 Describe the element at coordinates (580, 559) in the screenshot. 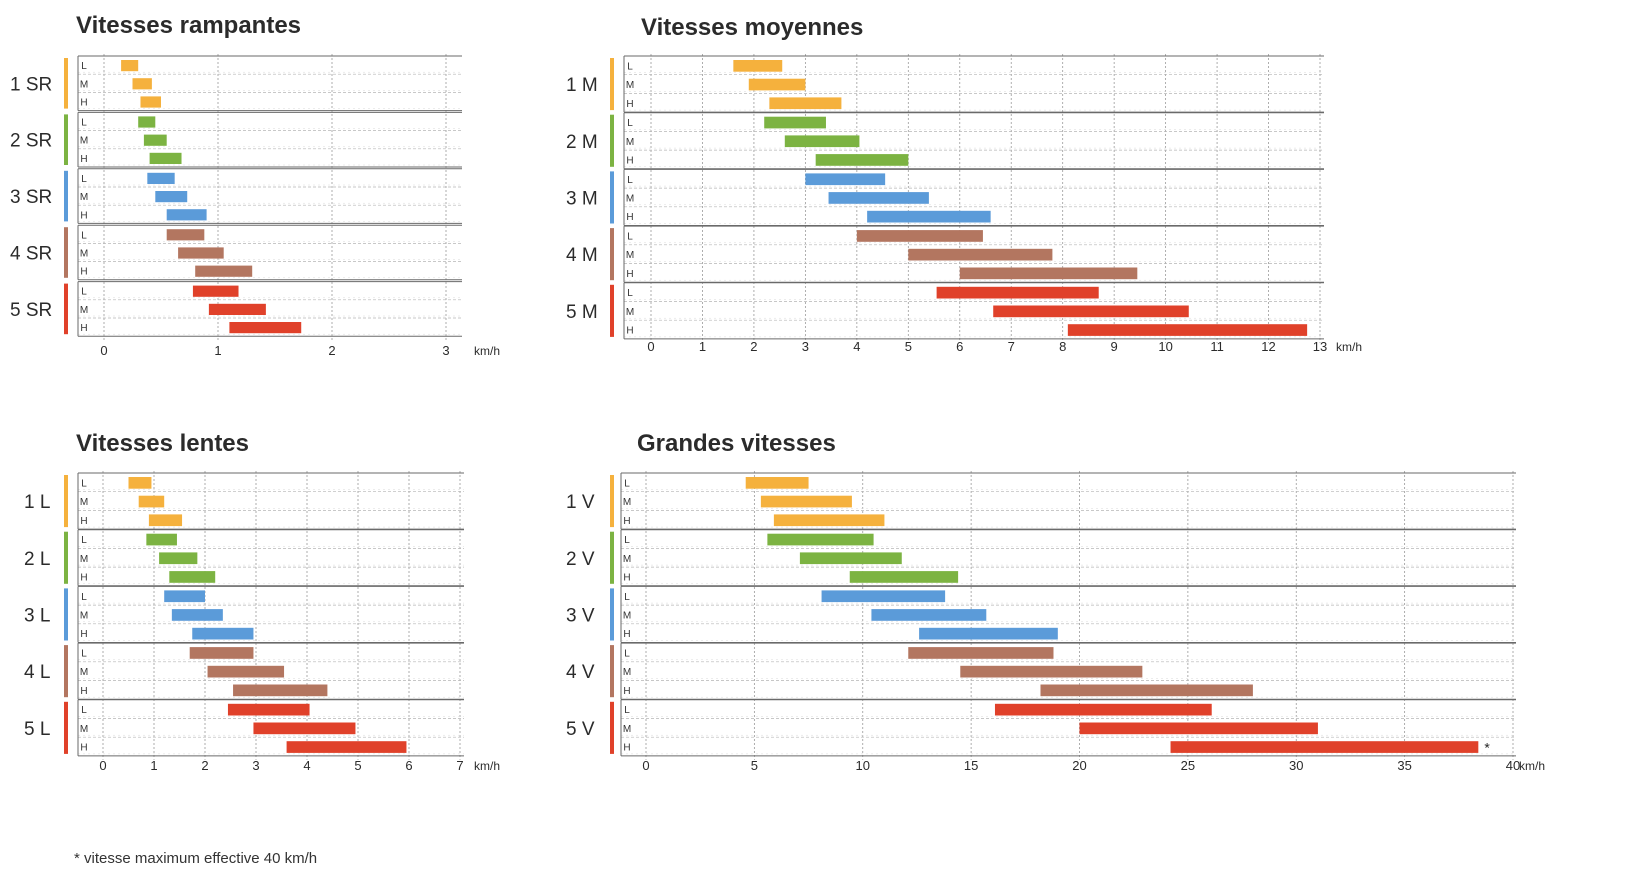

I see `group-label: 2 V` at that location.